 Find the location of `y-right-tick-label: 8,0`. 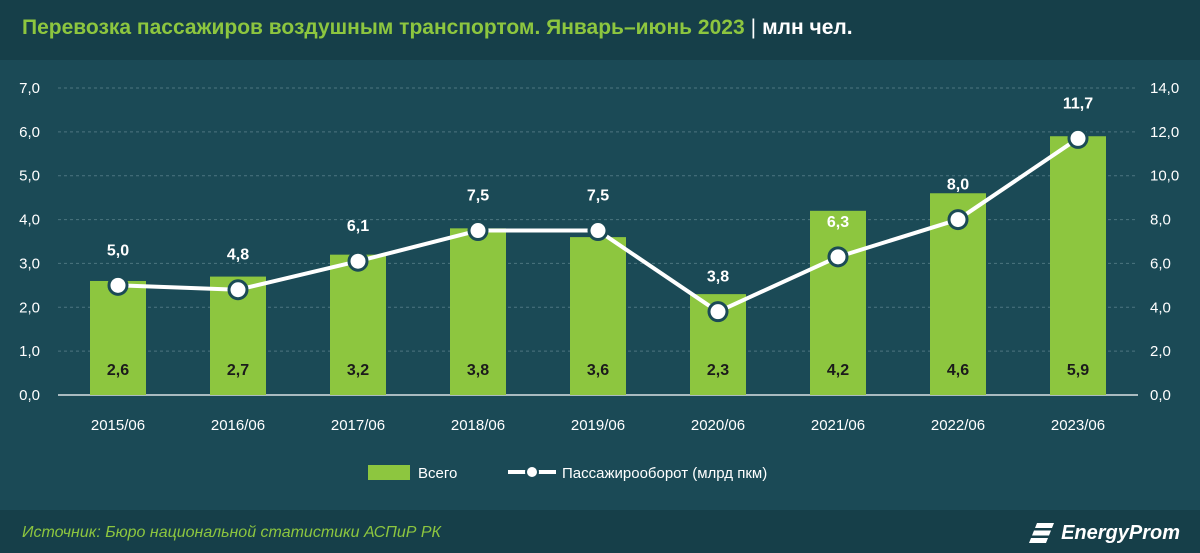

y-right-tick-label: 8,0 is located at coordinates (1160, 220).